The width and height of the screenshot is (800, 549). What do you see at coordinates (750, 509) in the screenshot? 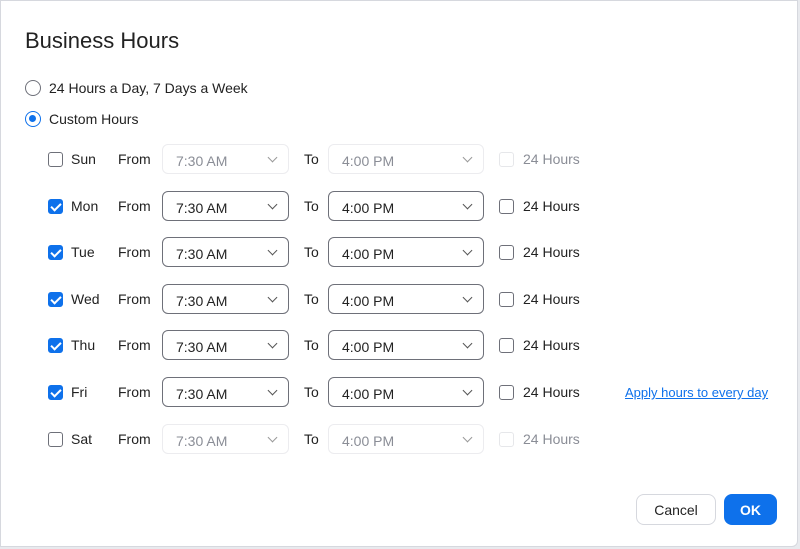
I see `ok-button: OK` at bounding box center [750, 509].